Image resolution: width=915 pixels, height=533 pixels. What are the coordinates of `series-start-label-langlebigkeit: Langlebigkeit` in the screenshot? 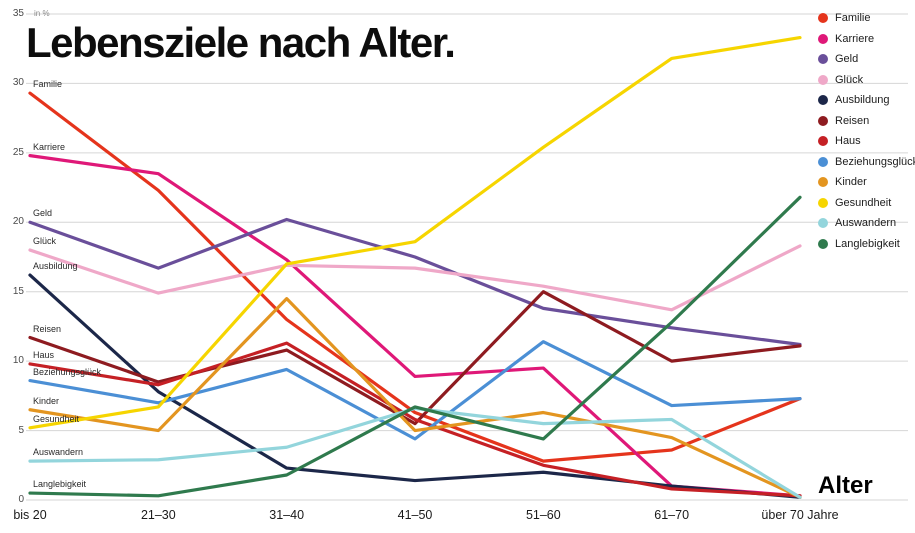 It's located at (60, 484).